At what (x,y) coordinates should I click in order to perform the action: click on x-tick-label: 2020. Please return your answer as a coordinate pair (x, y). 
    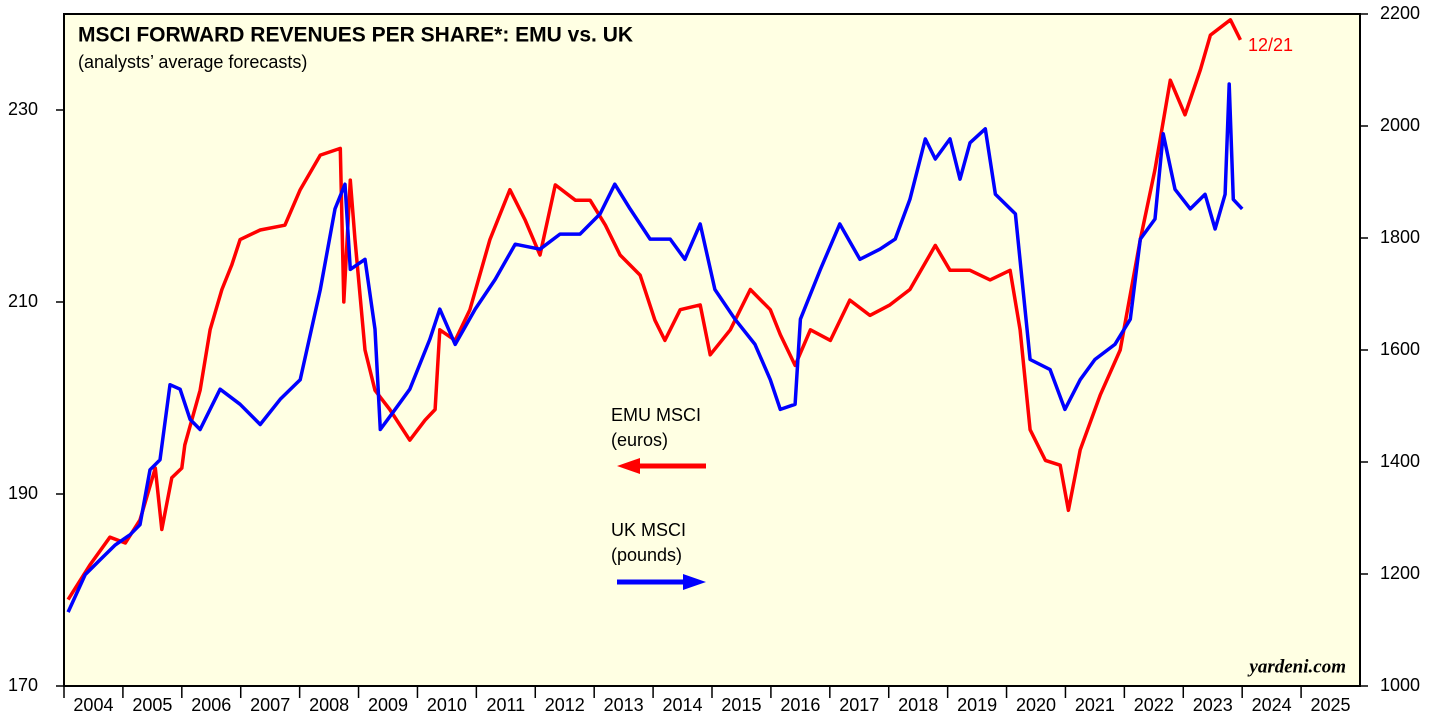
    Looking at the image, I should click on (1036, 705).